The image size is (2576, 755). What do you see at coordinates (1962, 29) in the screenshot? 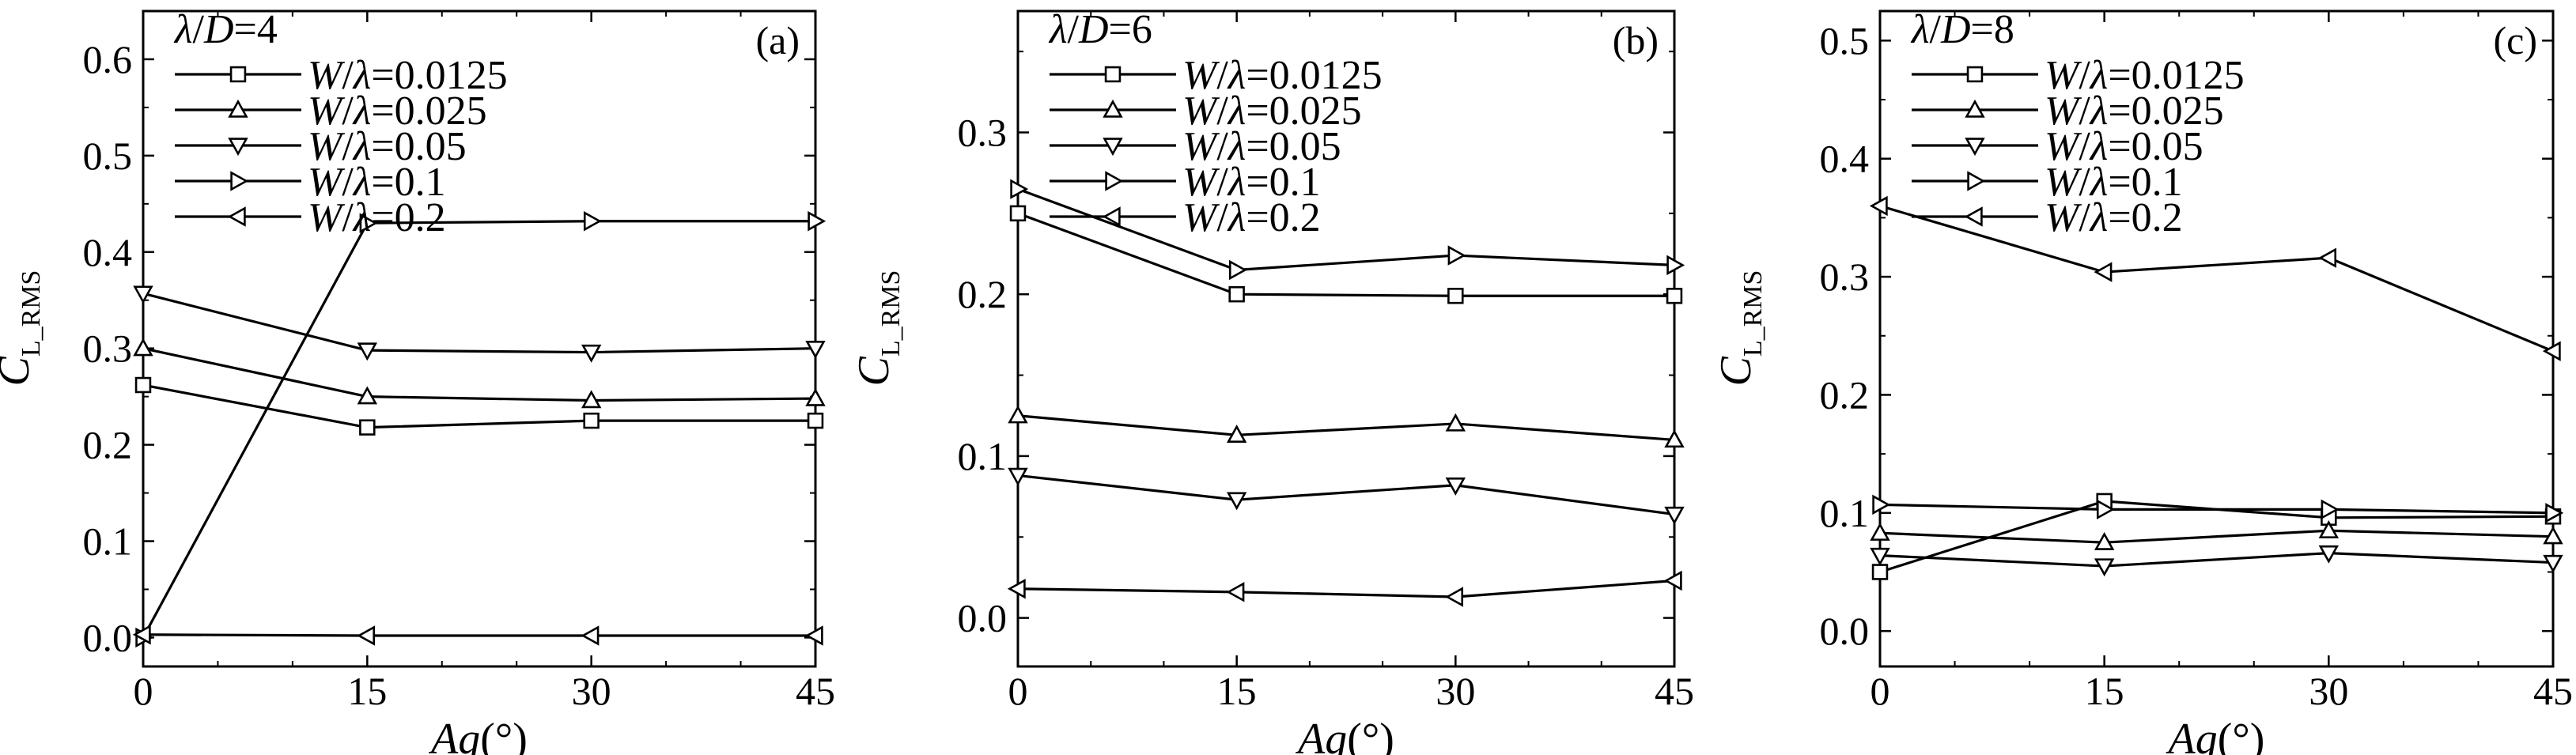
I see `legend-title: λ/D=8` at bounding box center [1962, 29].